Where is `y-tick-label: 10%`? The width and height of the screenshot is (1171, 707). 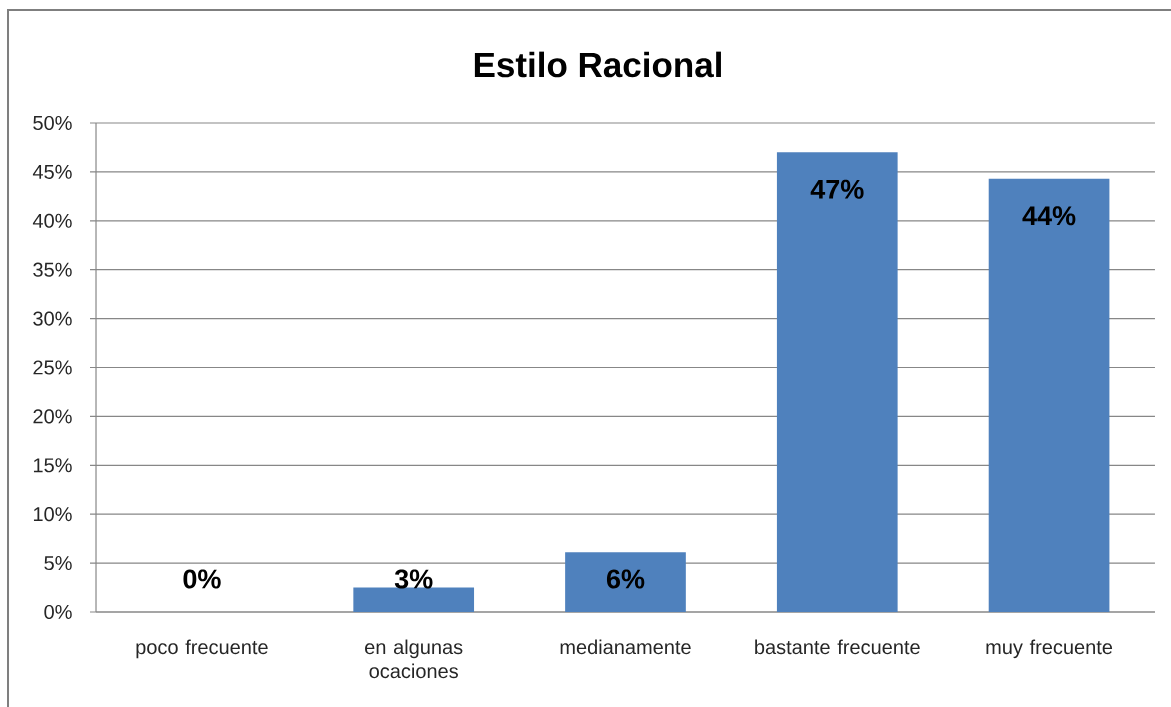
y-tick-label: 10% is located at coordinates (52, 514).